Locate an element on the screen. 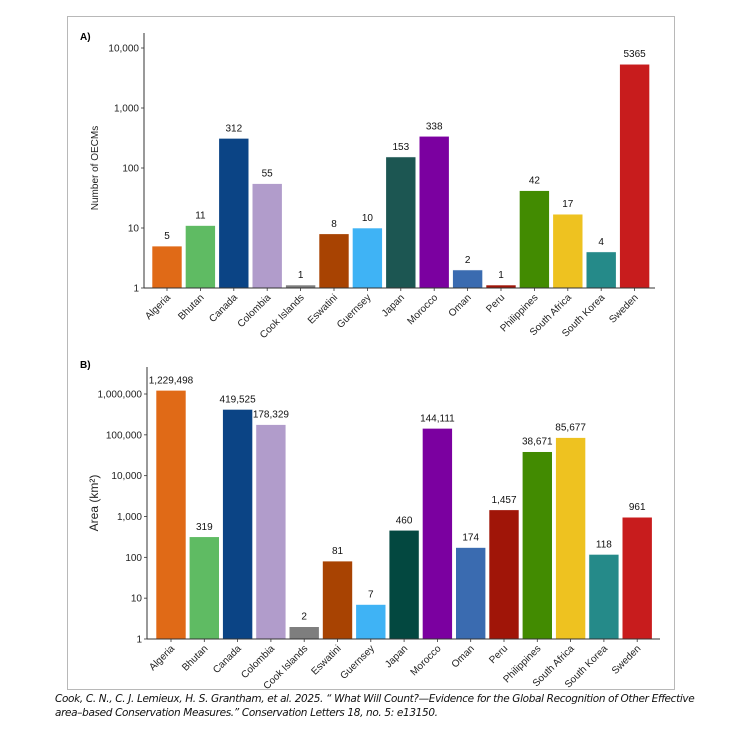 The image size is (742, 732). panel-a-bar-canada is located at coordinates (234, 213).